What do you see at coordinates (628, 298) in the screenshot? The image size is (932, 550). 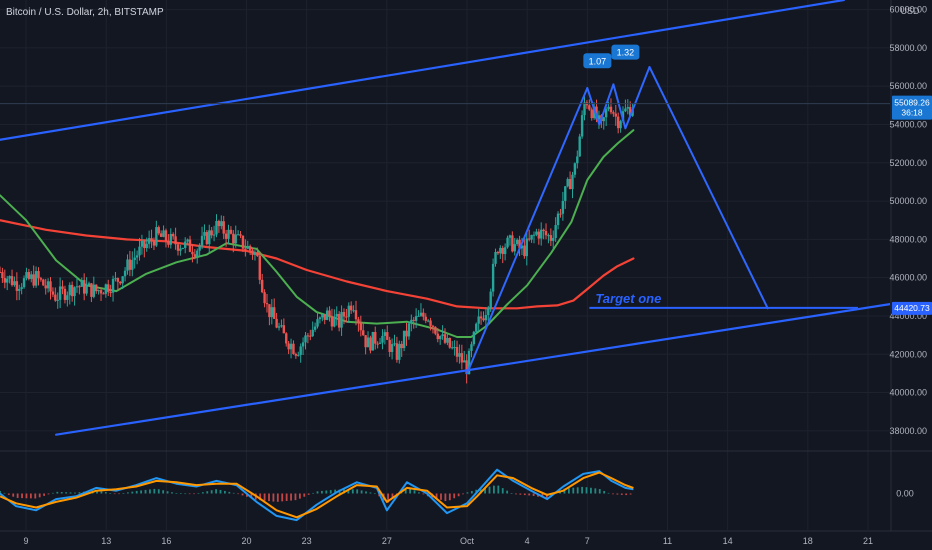 I see `target-text: Target one` at bounding box center [628, 298].